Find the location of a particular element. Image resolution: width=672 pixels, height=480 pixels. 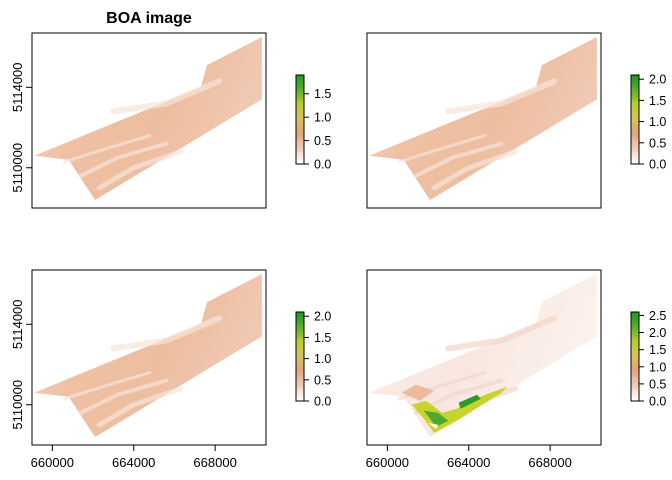

figure-title: BOA image is located at coordinates (149, 18).